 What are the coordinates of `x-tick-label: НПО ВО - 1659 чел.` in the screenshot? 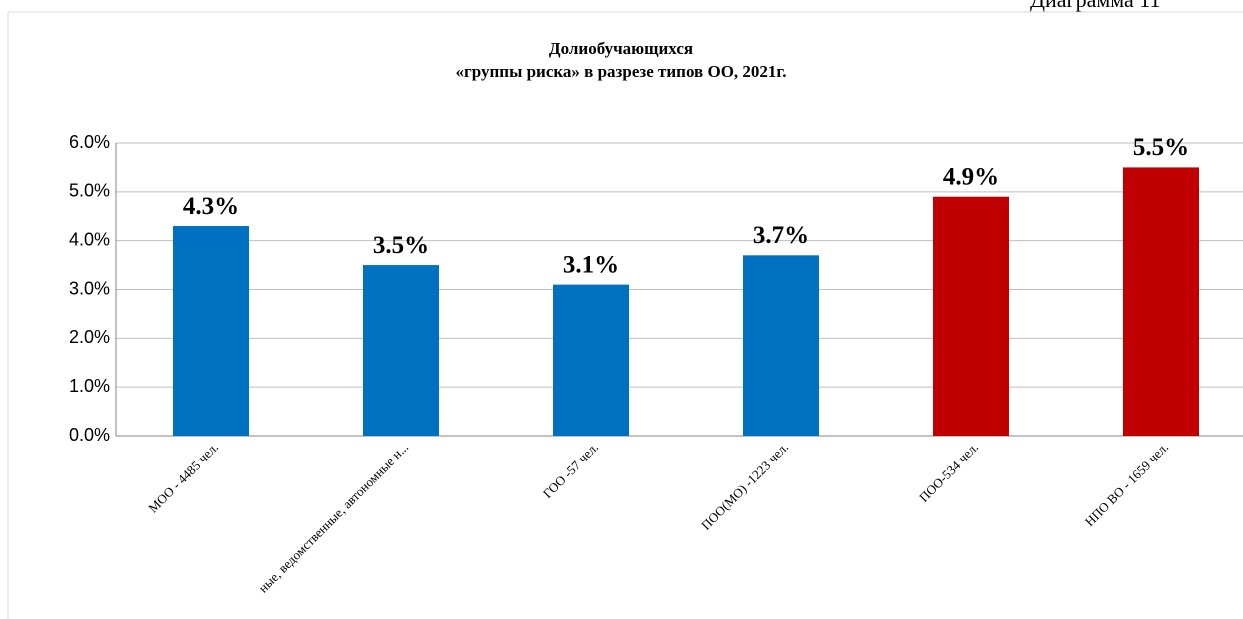 It's located at (1127, 485).